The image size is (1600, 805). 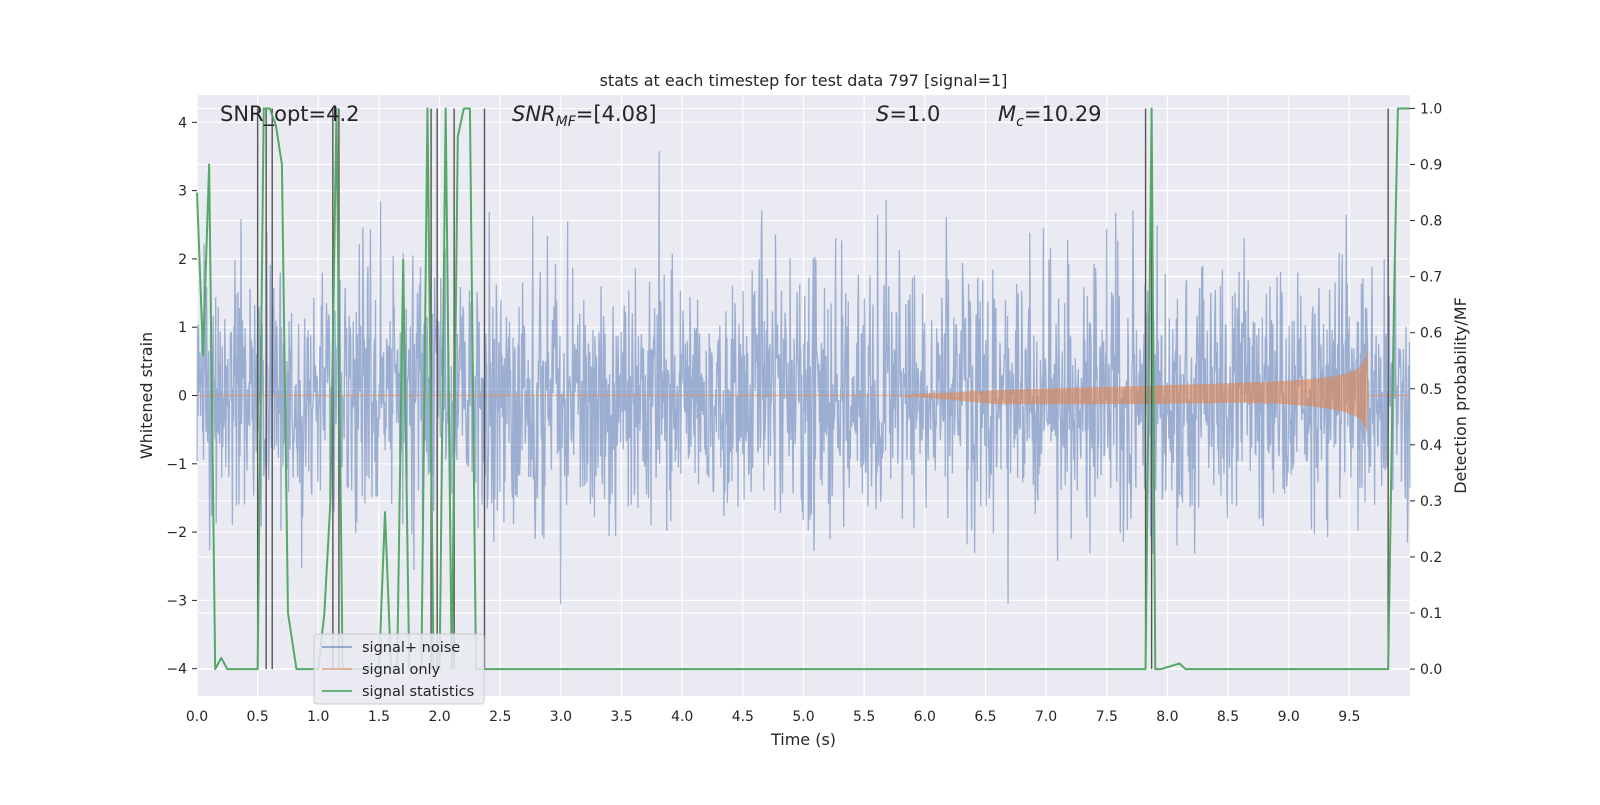 I want to click on x-tick-label: 4.5, so click(x=743, y=717).